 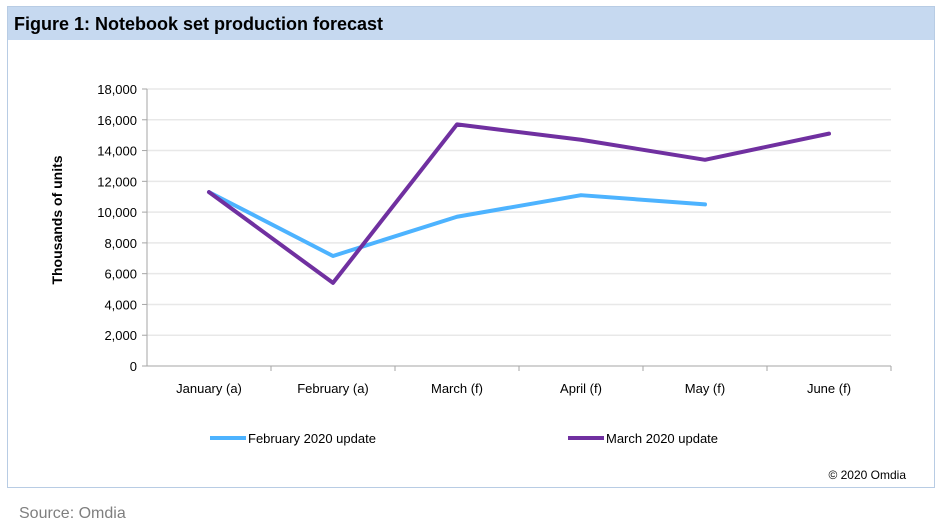 What do you see at coordinates (867, 475) in the screenshot?
I see `copyright: © 2020 Omdia` at bounding box center [867, 475].